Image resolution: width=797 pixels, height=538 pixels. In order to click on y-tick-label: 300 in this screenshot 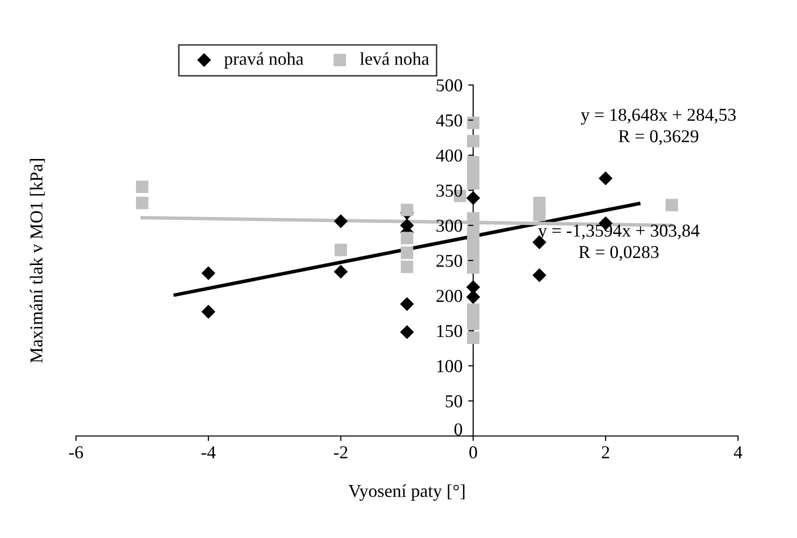, I will do `click(449, 226)`.